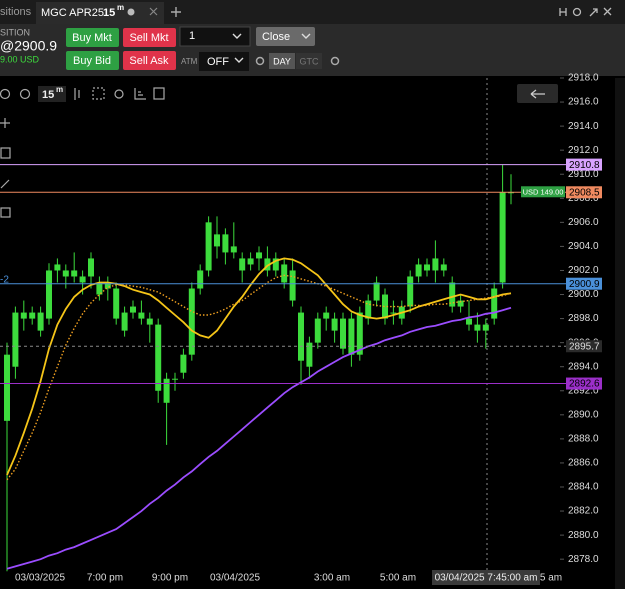  I want to click on day-toggle, so click(282, 61).